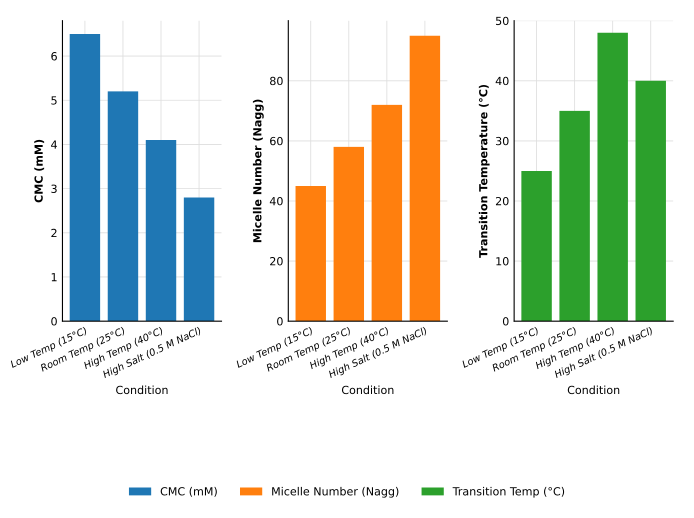 Image resolution: width=694 pixels, height=518 pixels. I want to click on legend-label: Transition Temp (°C), so click(508, 492).